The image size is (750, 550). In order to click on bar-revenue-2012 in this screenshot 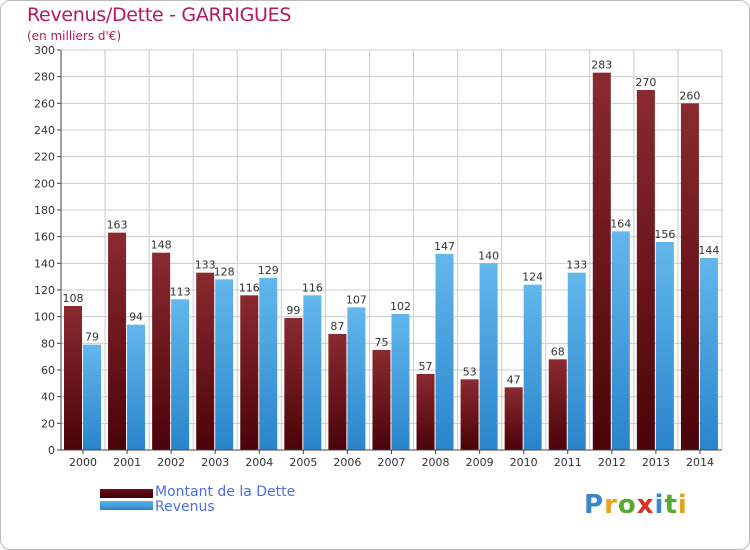, I will do `click(620, 340)`.